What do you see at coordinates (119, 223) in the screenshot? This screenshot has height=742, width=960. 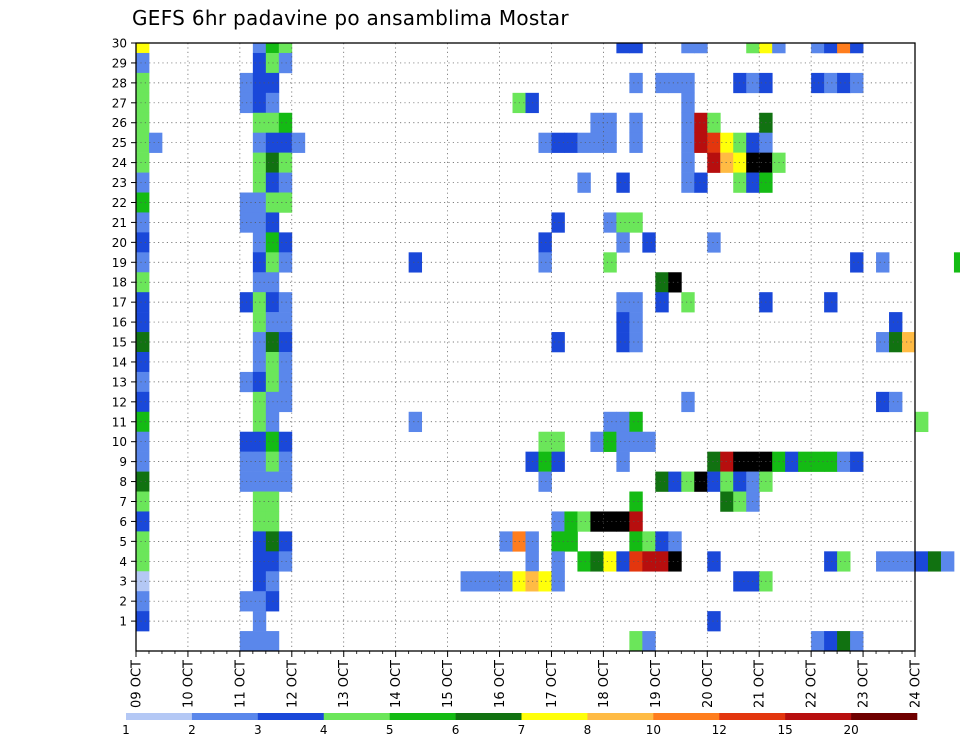 I see `y-tick-label: 21` at bounding box center [119, 223].